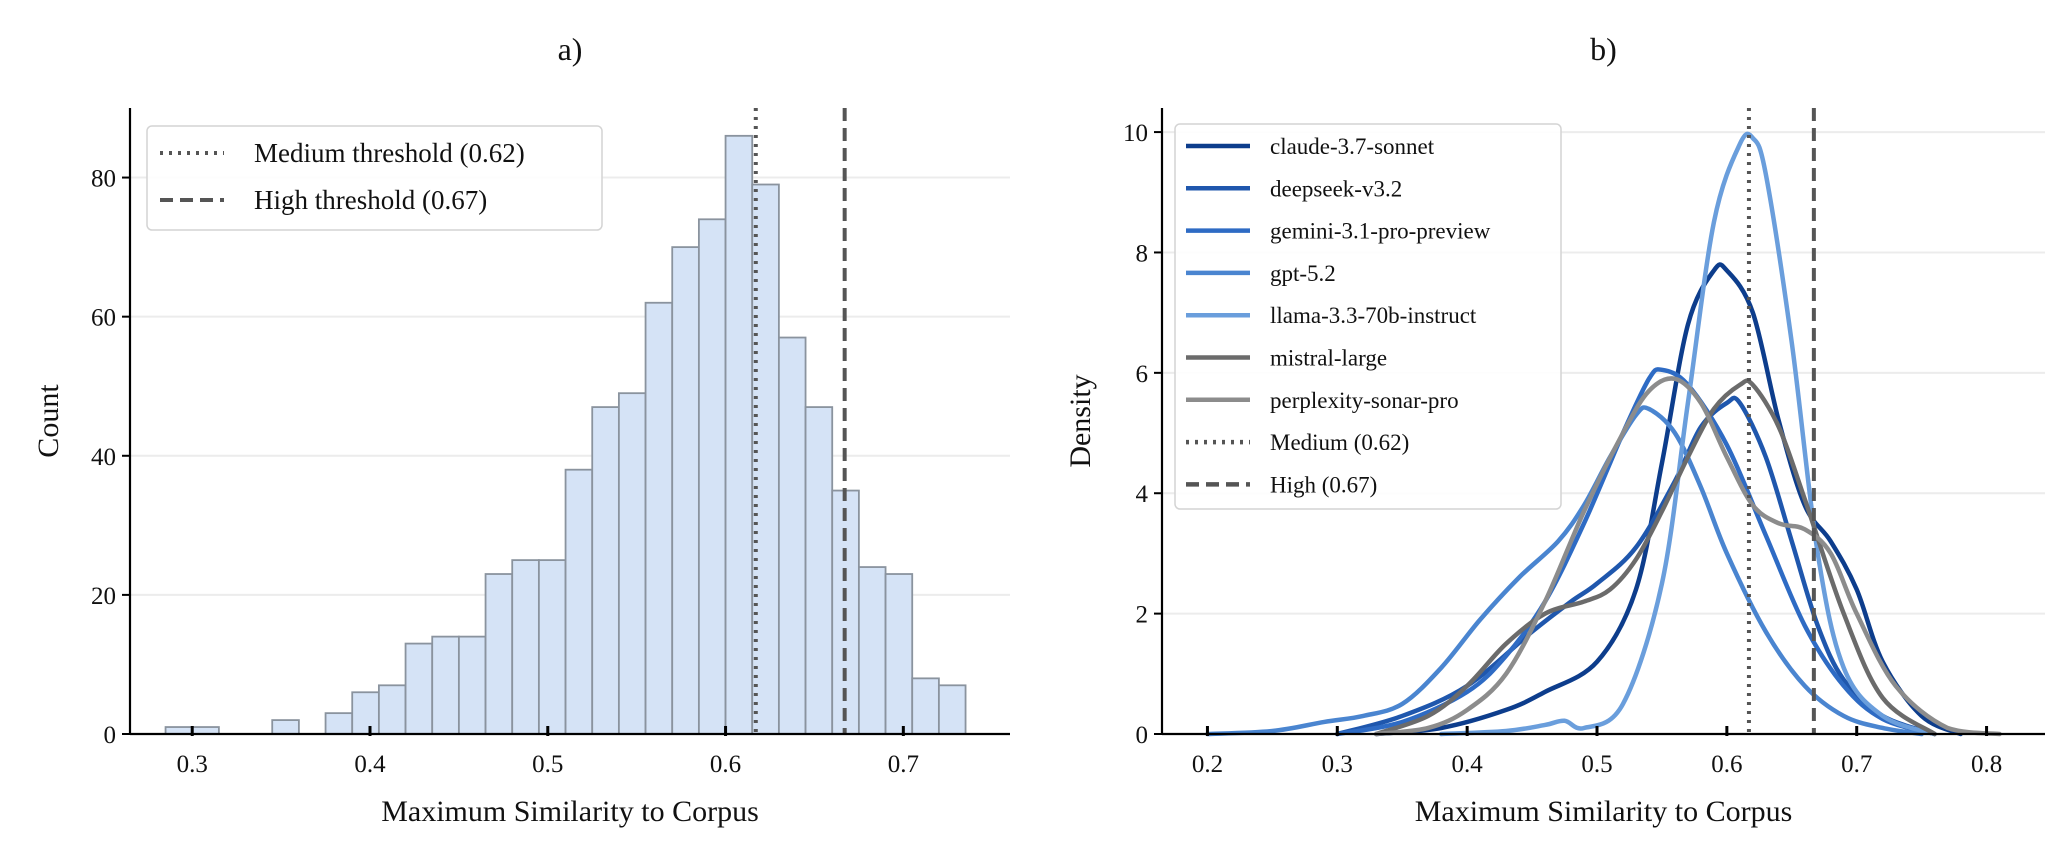 This screenshot has width=2058, height=855. I want to click on density-curve-gemini-3.1-pro-preview, so click(1636, 552).